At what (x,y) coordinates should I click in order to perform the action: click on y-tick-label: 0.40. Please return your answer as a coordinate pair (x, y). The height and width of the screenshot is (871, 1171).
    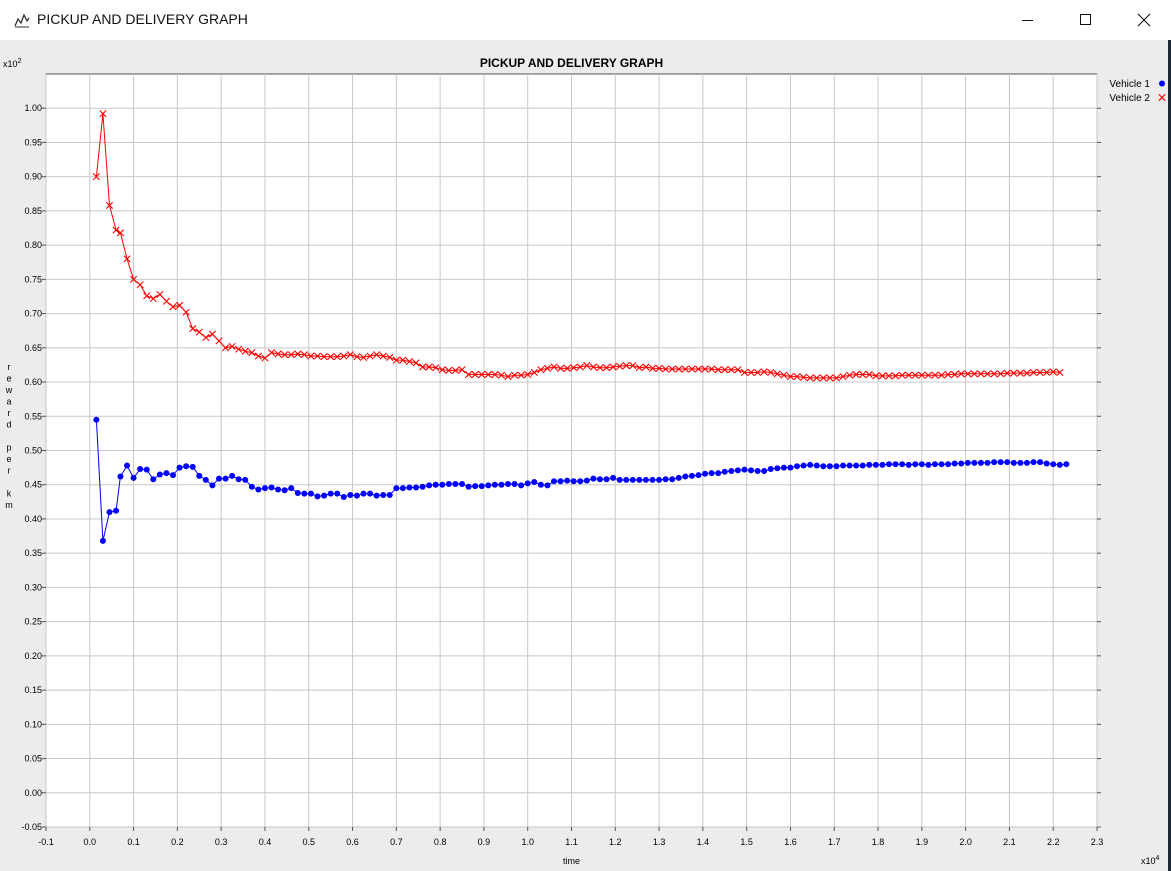
    Looking at the image, I should click on (33, 519).